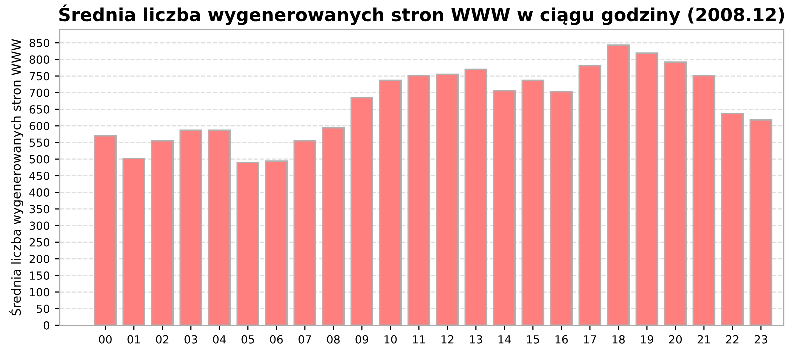 Image resolution: width=800 pixels, height=350 pixels. Describe the element at coordinates (43, 309) in the screenshot. I see `y-tick-label: 50` at that location.